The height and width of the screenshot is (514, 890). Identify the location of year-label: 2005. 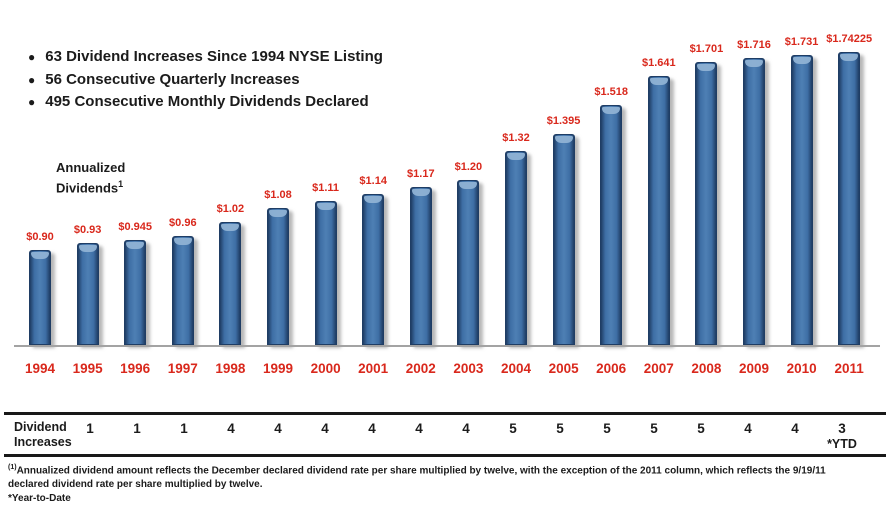
(563, 368).